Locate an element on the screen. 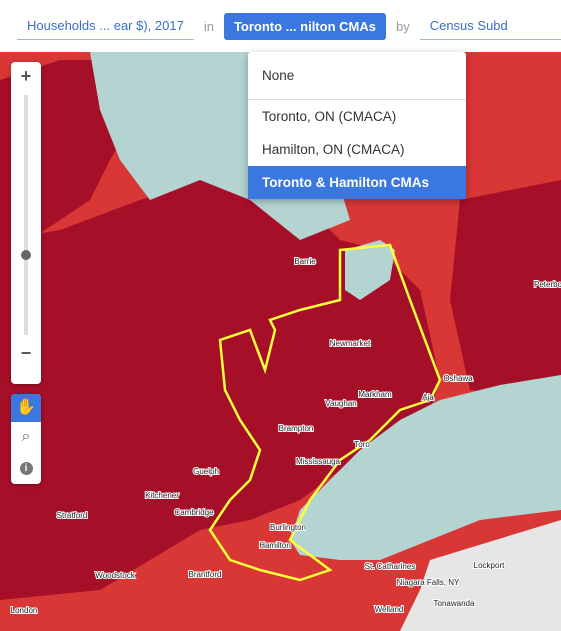 Image resolution: width=561 pixels, height=631 pixels. us-area is located at coordinates (480, 575).